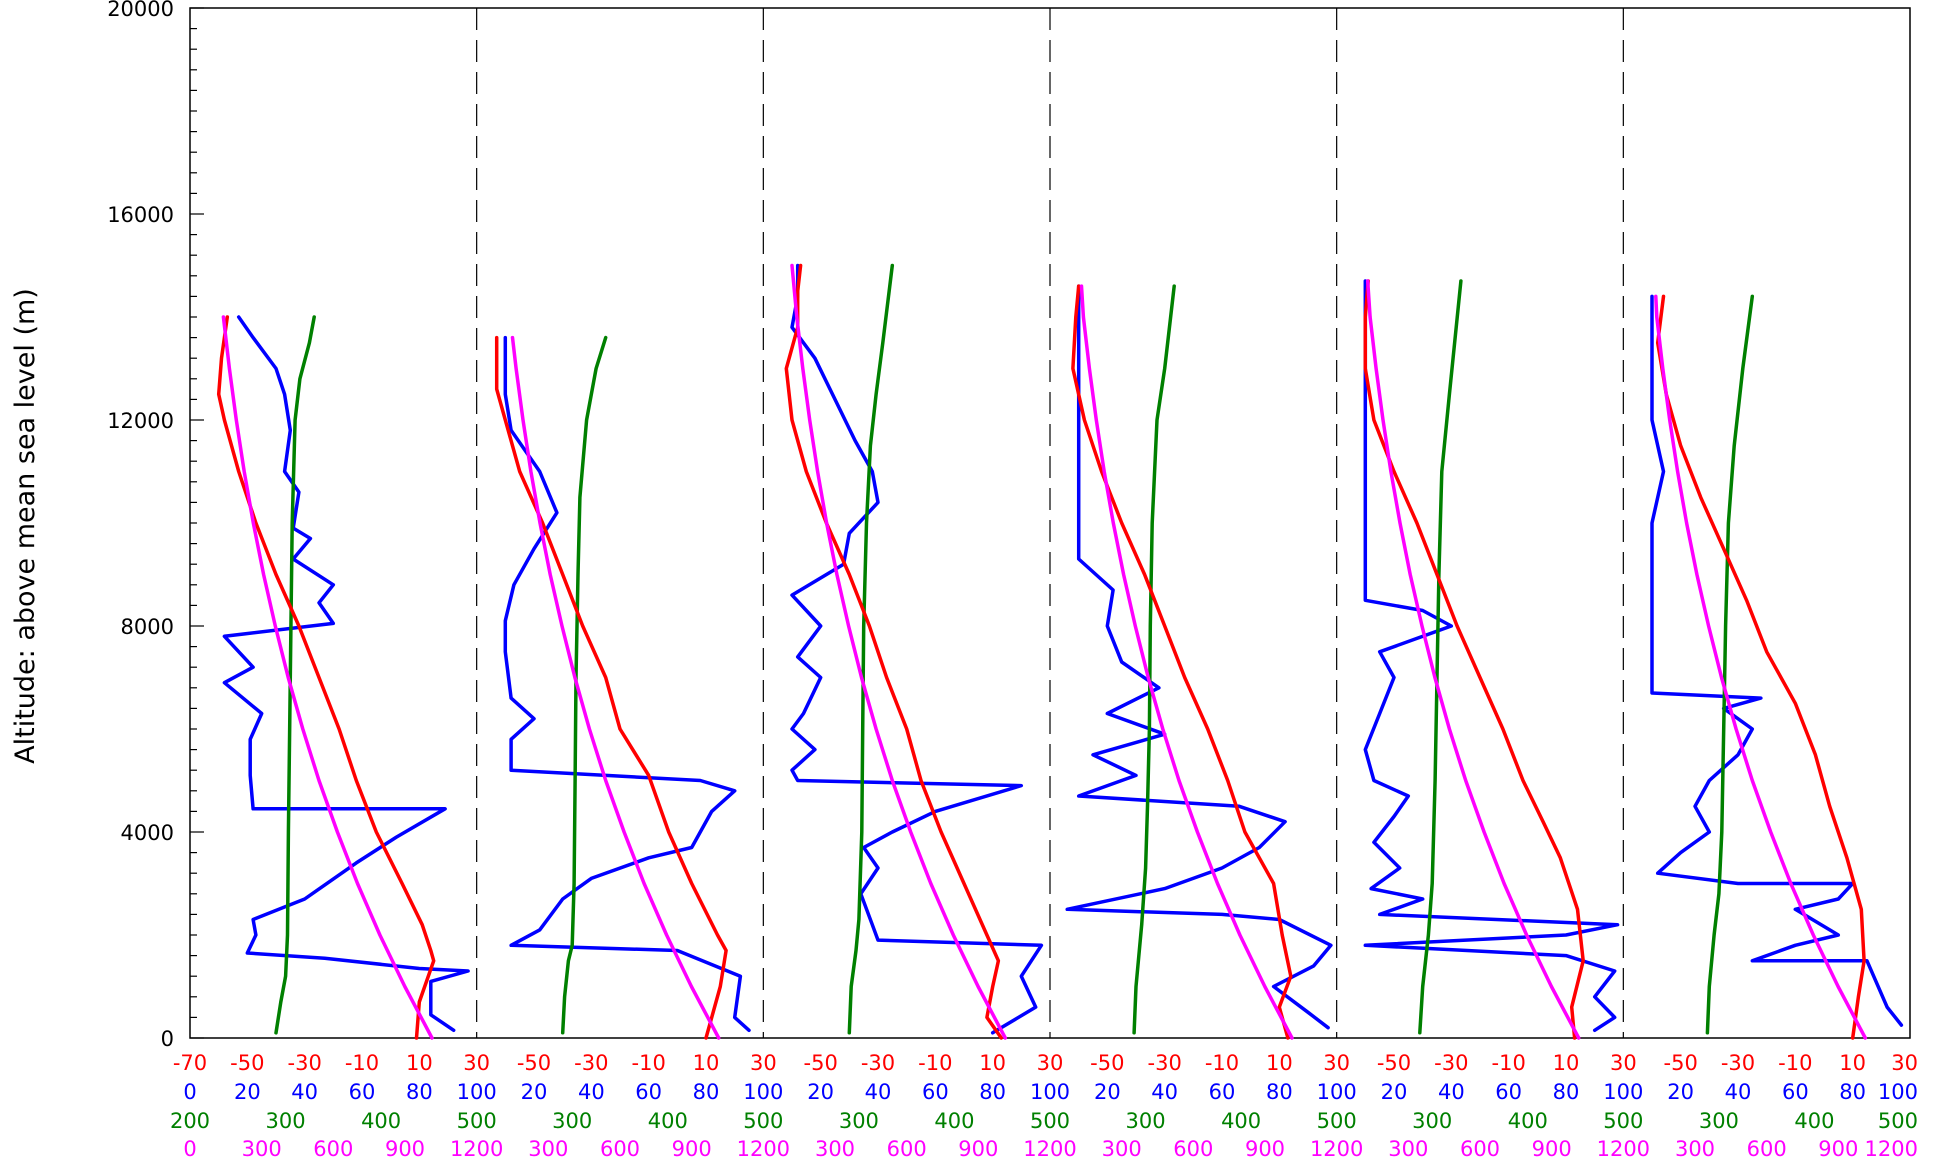 The height and width of the screenshot is (1162, 1936). I want to click on x-tick-label: -70, so click(190, 1063).